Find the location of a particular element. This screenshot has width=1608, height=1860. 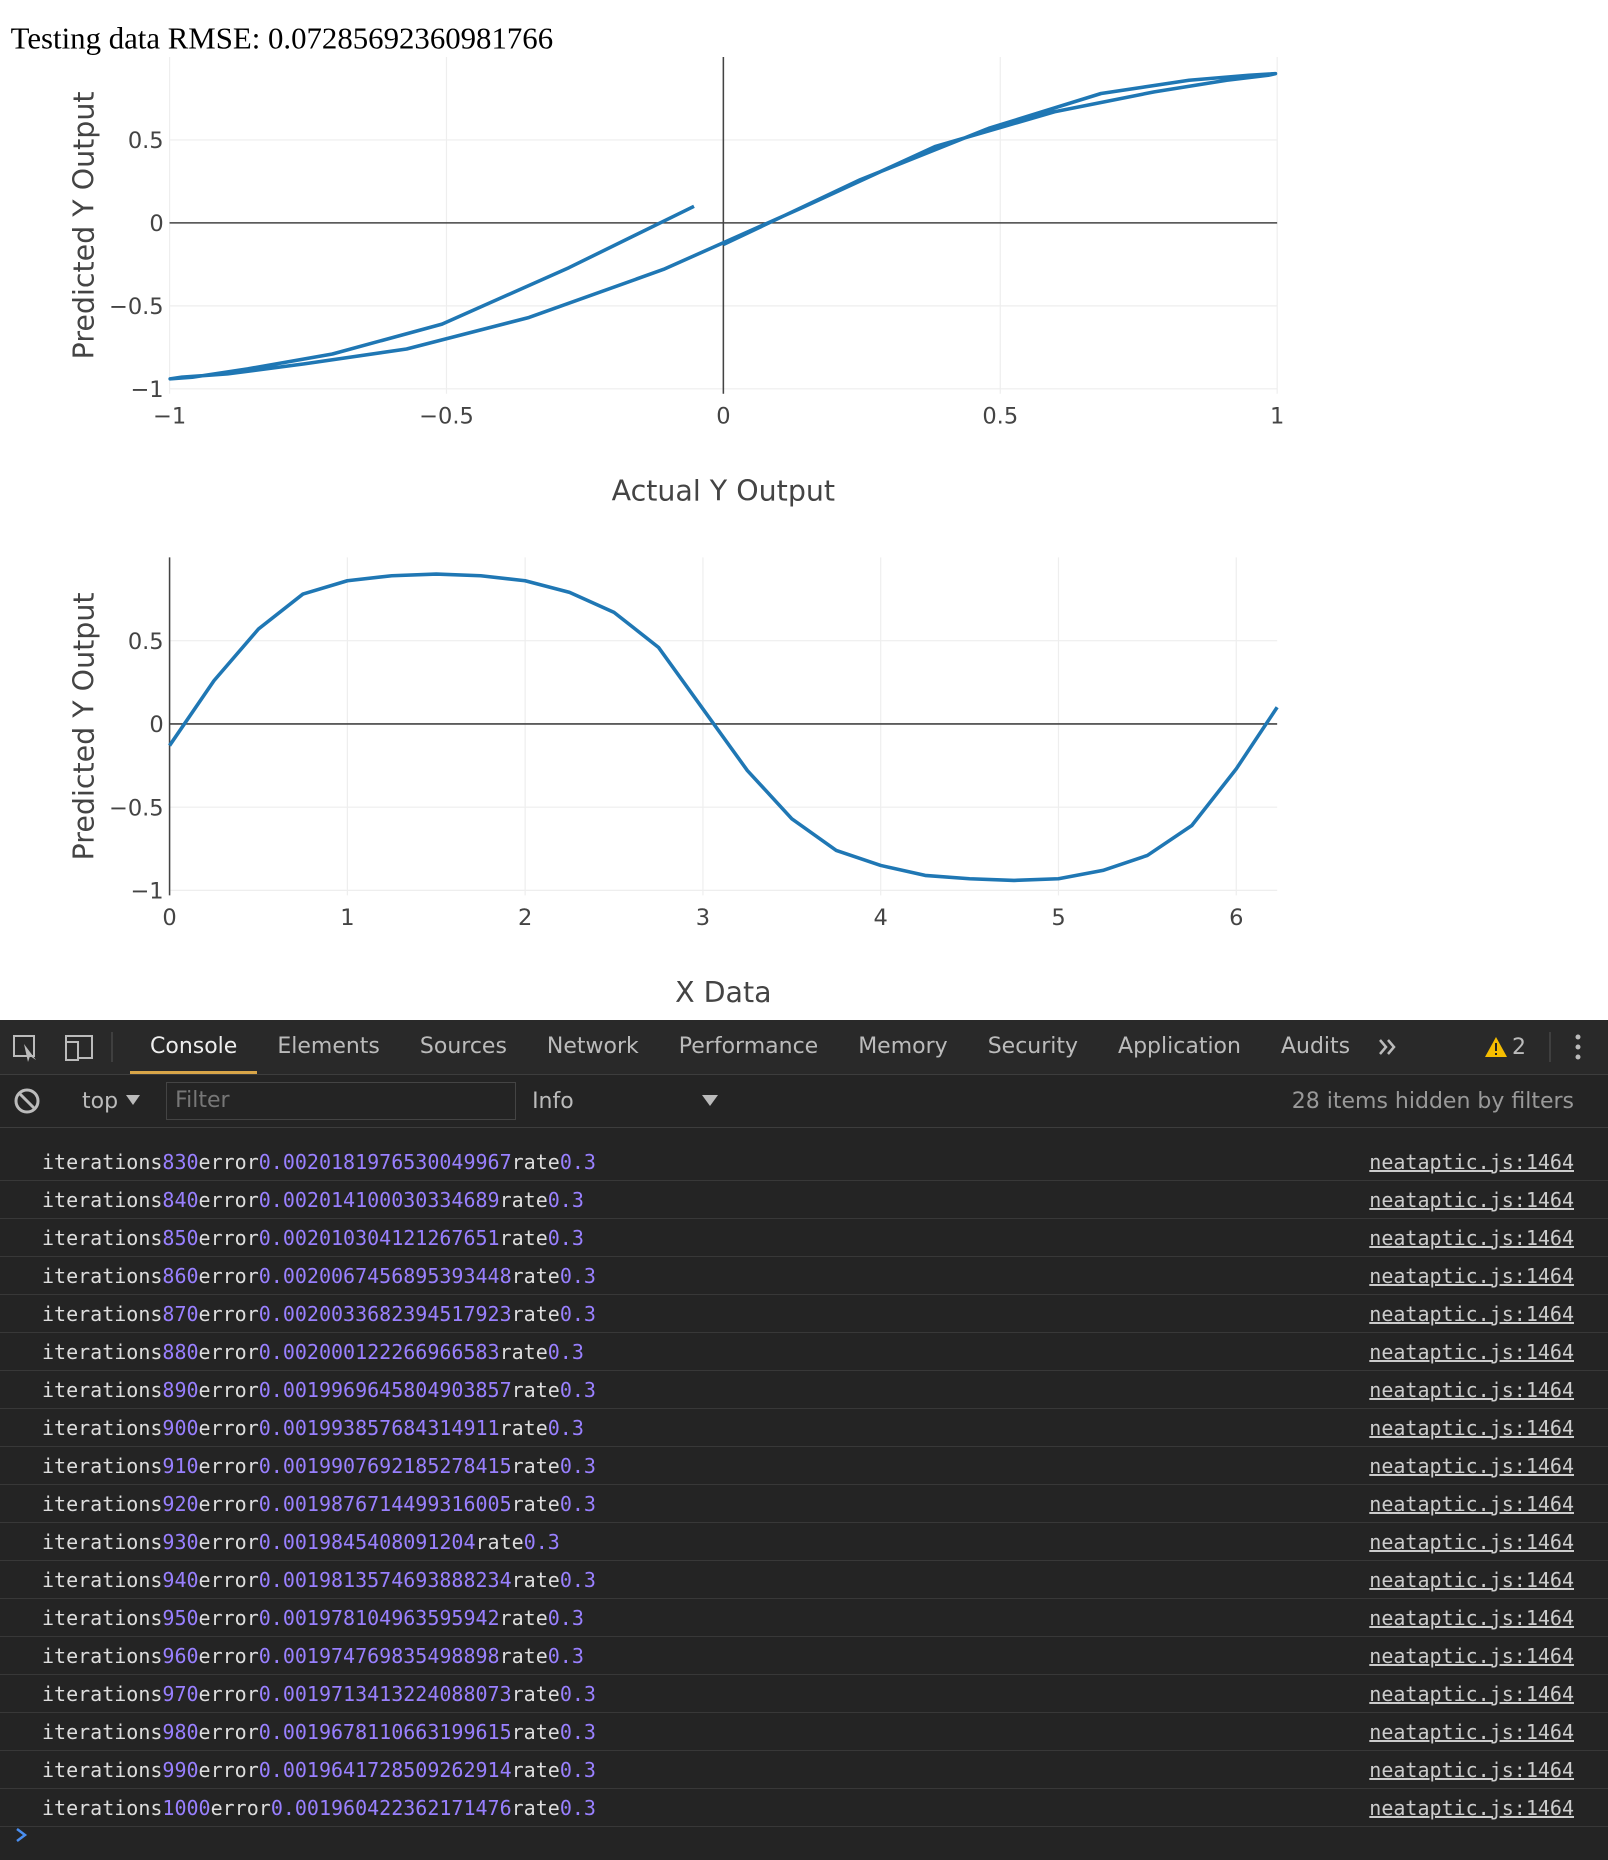

log-iterations: 860 is located at coordinates (180, 1275).